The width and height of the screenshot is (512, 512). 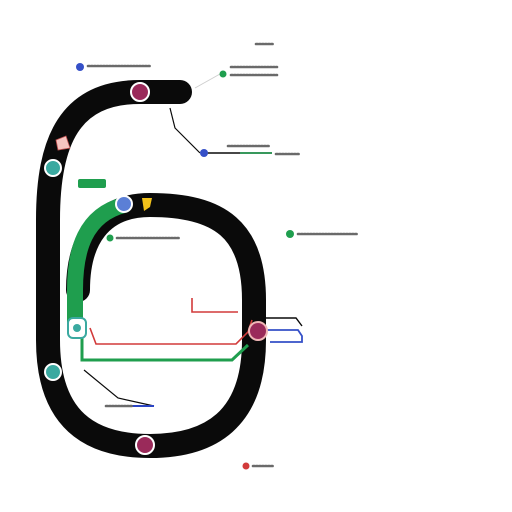 What do you see at coordinates (63, 143) in the screenshot?
I see `tag-icon` at bounding box center [63, 143].